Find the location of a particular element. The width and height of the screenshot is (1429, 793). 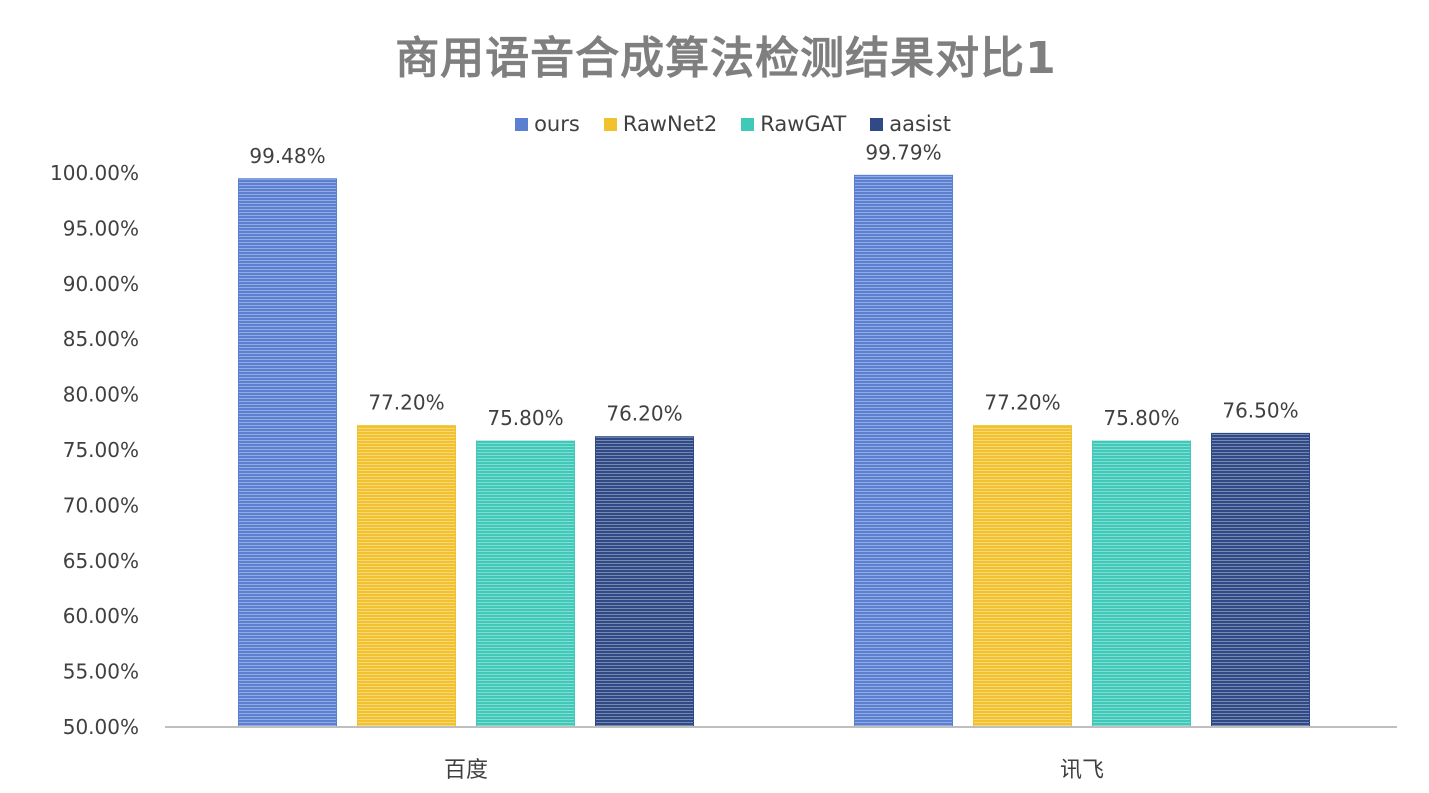

bar-data-label: 99.79% is located at coordinates (903, 152).